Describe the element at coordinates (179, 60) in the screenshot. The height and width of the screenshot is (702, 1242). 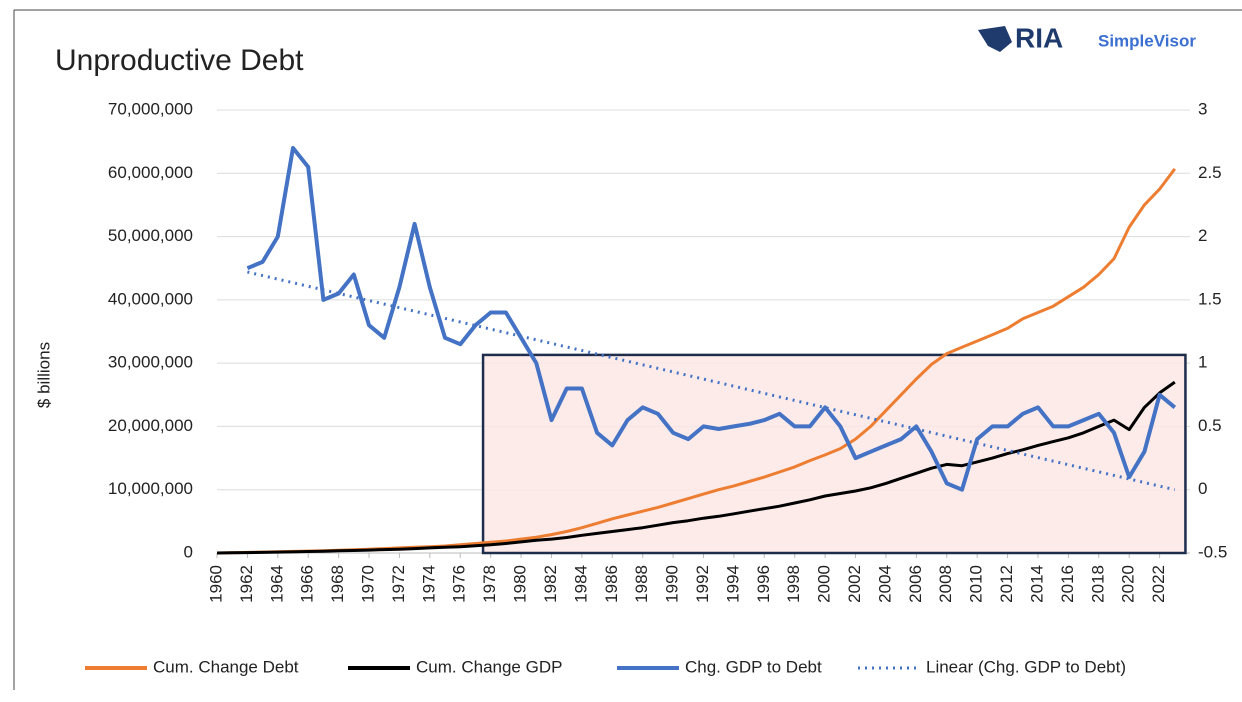
I see `chart-title: Unproductive Debt` at that location.